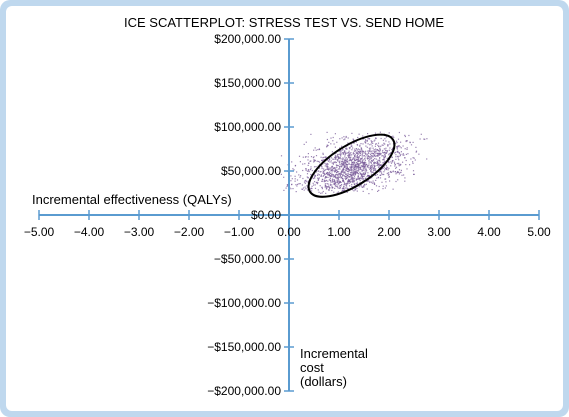 This screenshot has height=417, width=569. What do you see at coordinates (439, 232) in the screenshot?
I see `x-tick-label: 3.00` at bounding box center [439, 232].